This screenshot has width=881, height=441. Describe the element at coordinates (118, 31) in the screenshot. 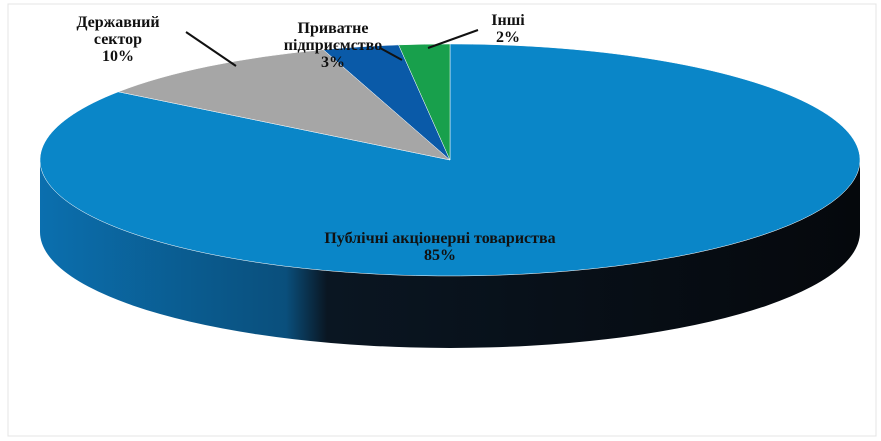

I see `label-name: Державний сектор` at that location.